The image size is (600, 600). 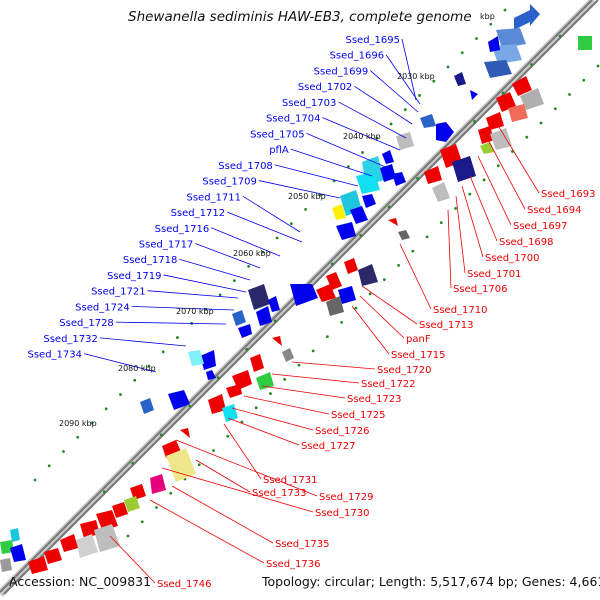 I want to click on gene-label: panF, so click(x=418, y=339).